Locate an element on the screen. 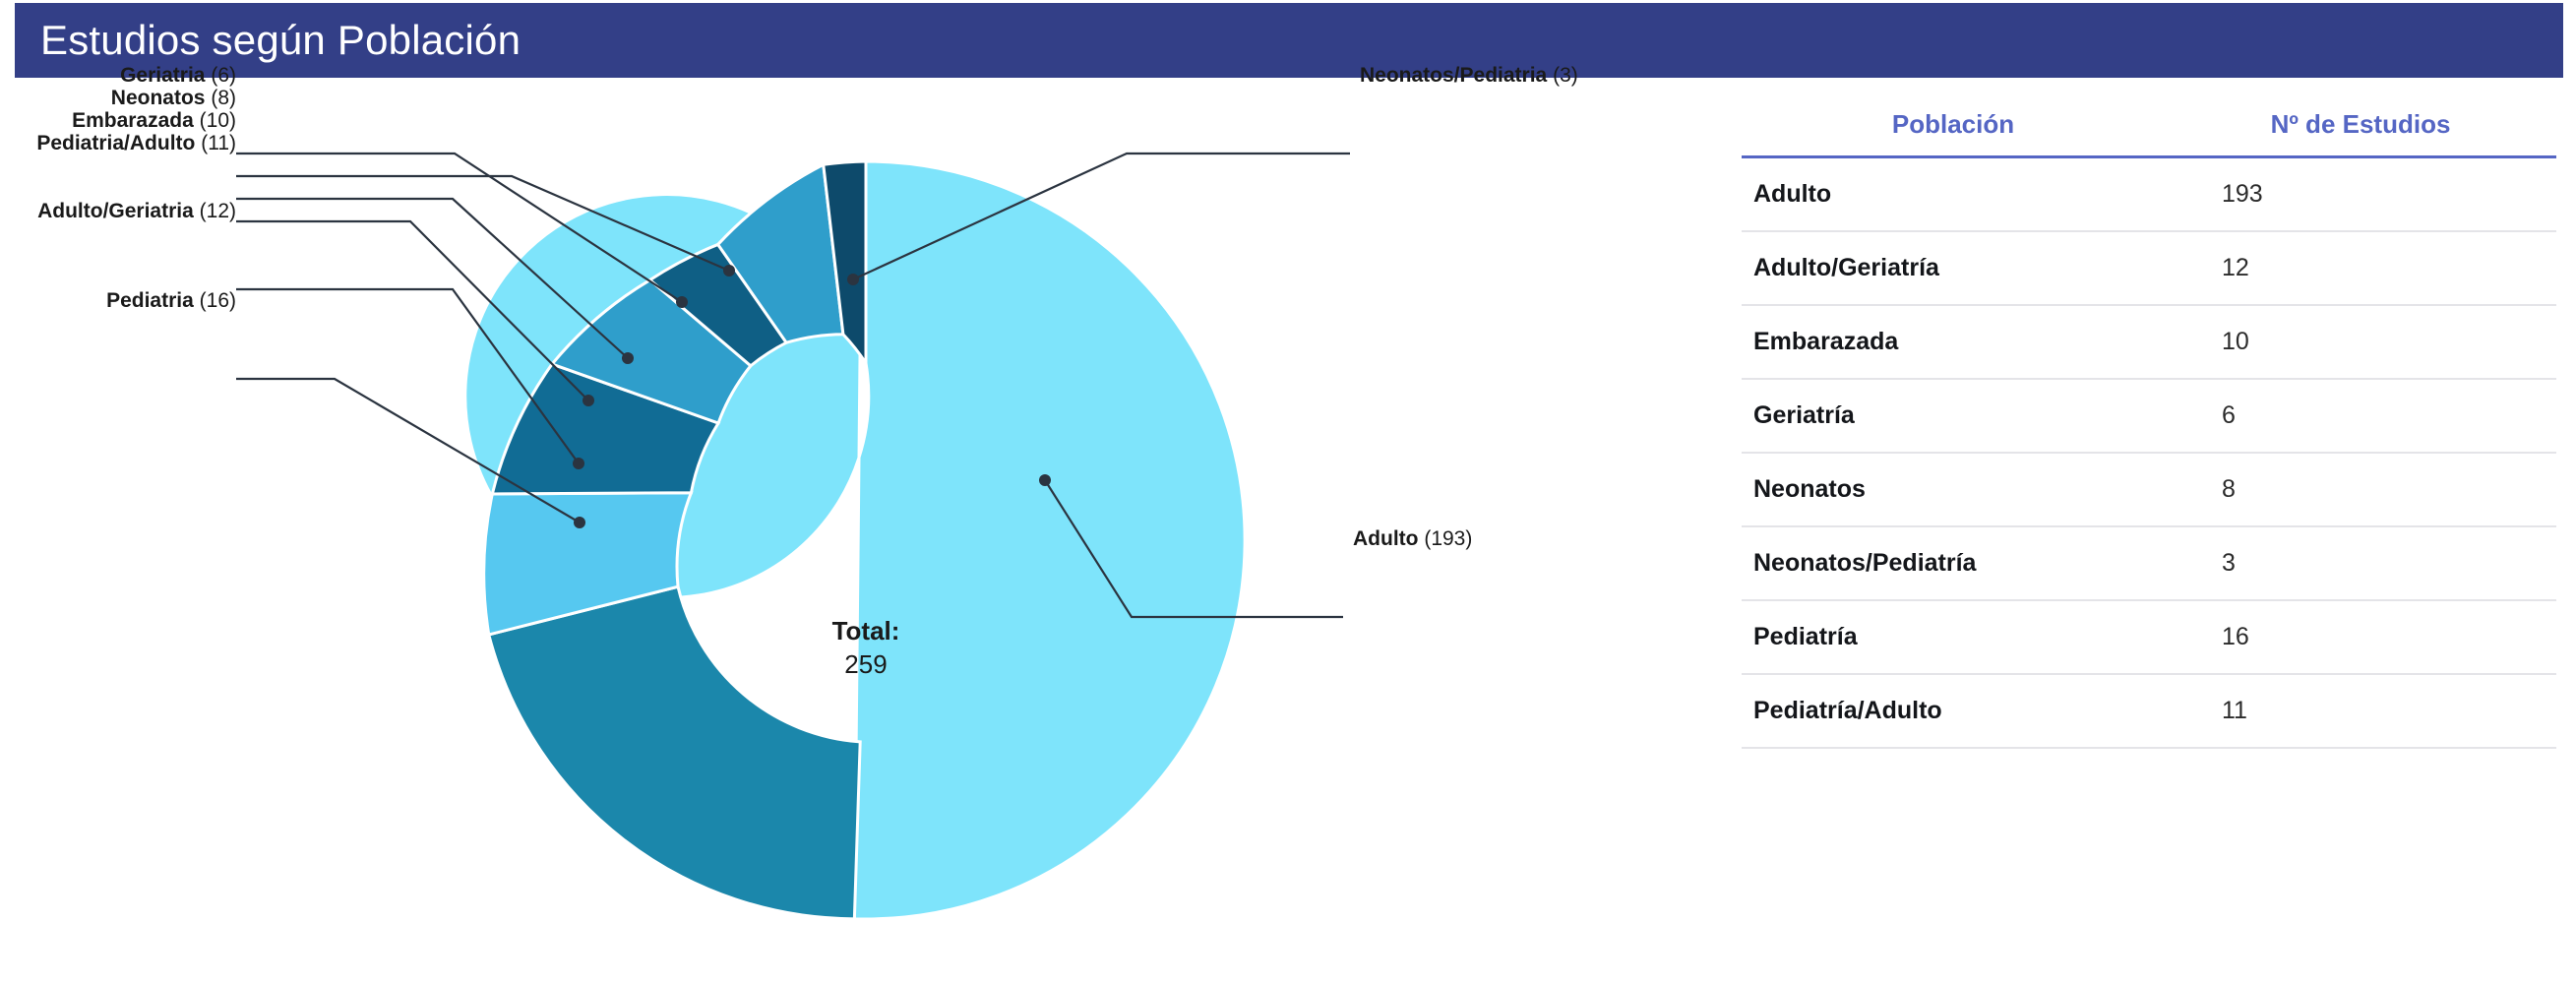  cell-poblacion: Adulto/Geriatría is located at coordinates (1953, 268).